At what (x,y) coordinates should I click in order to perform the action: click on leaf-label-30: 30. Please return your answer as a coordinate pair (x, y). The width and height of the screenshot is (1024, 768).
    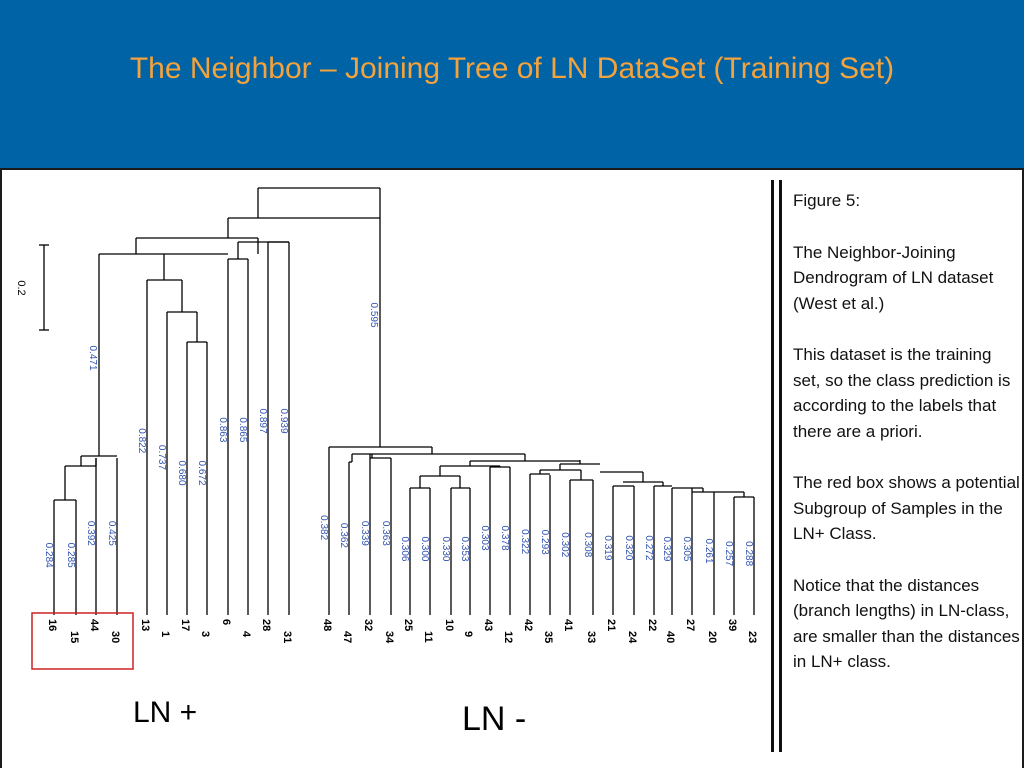
    Looking at the image, I should click on (115, 637).